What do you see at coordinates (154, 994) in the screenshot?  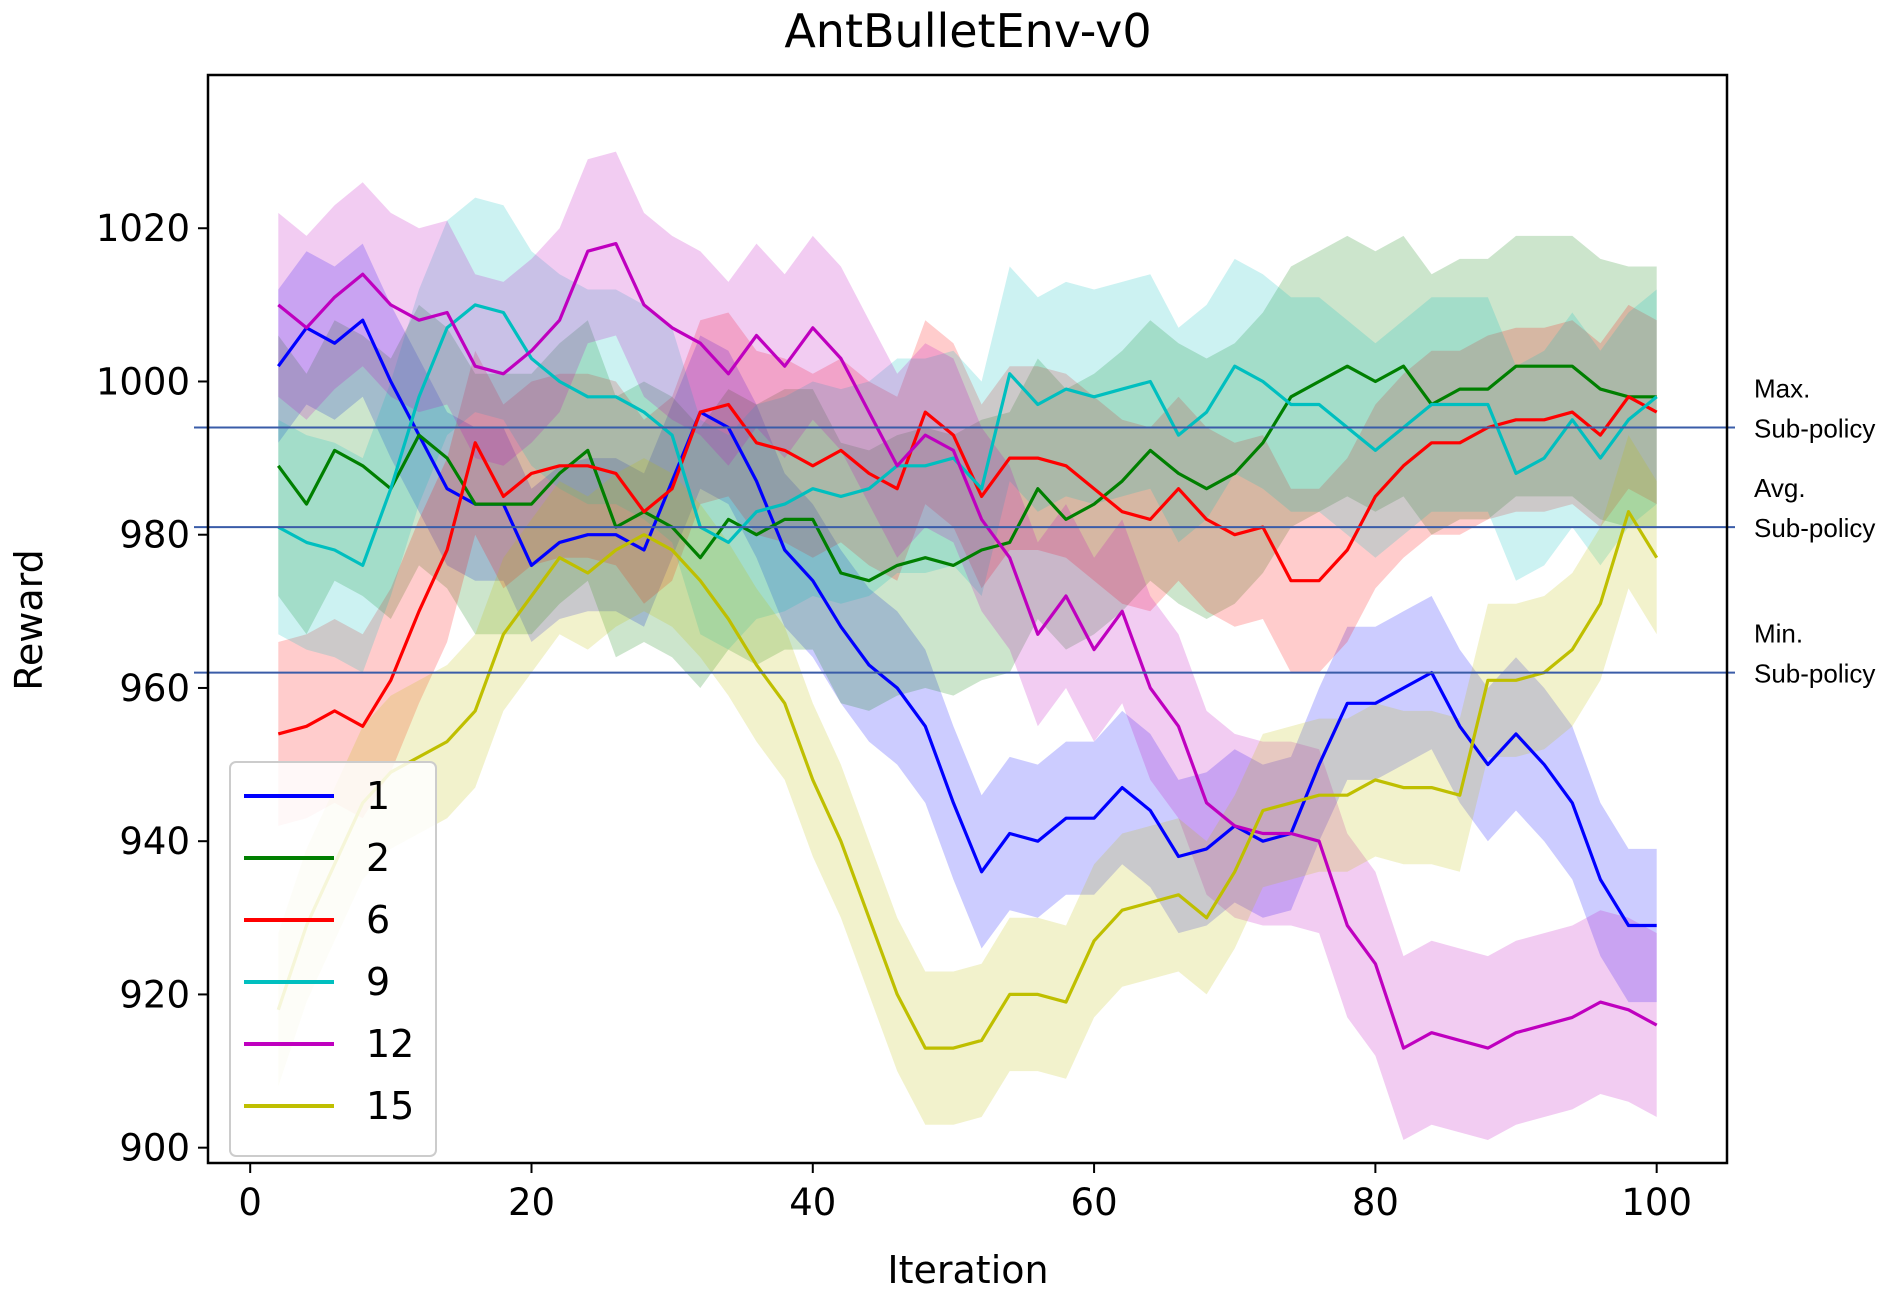 I see `y-tick-label: 920` at bounding box center [154, 994].